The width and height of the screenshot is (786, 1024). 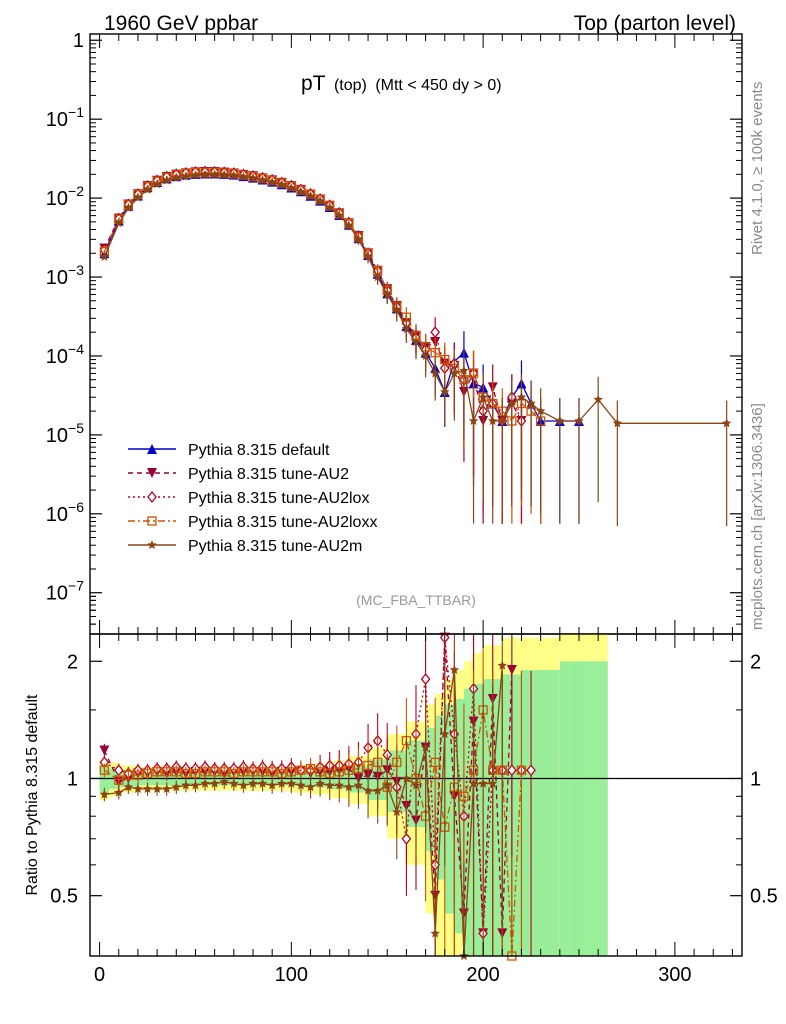 What do you see at coordinates (57, 436) in the screenshot?
I see `ytick-base-5: 10` at bounding box center [57, 436].